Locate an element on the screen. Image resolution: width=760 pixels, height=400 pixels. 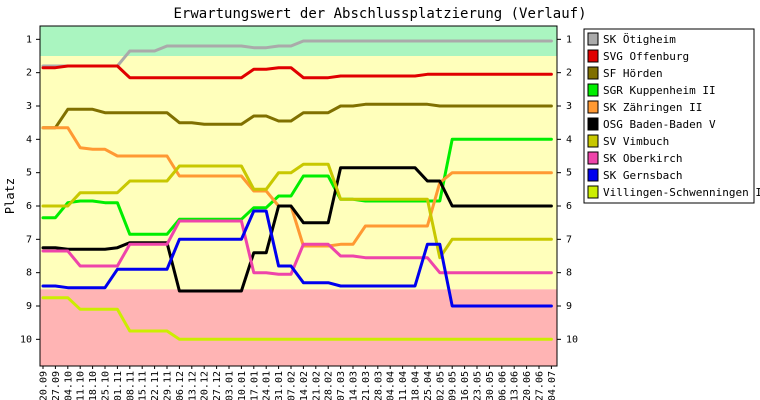
y-tick-label-right: 8 is located at coordinates (569, 273).